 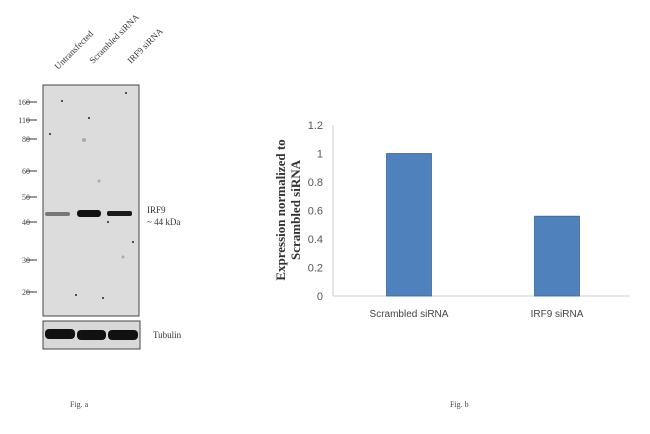 What do you see at coordinates (409, 314) in the screenshot?
I see `x-tick-label: Scrambled siRNA` at bounding box center [409, 314].